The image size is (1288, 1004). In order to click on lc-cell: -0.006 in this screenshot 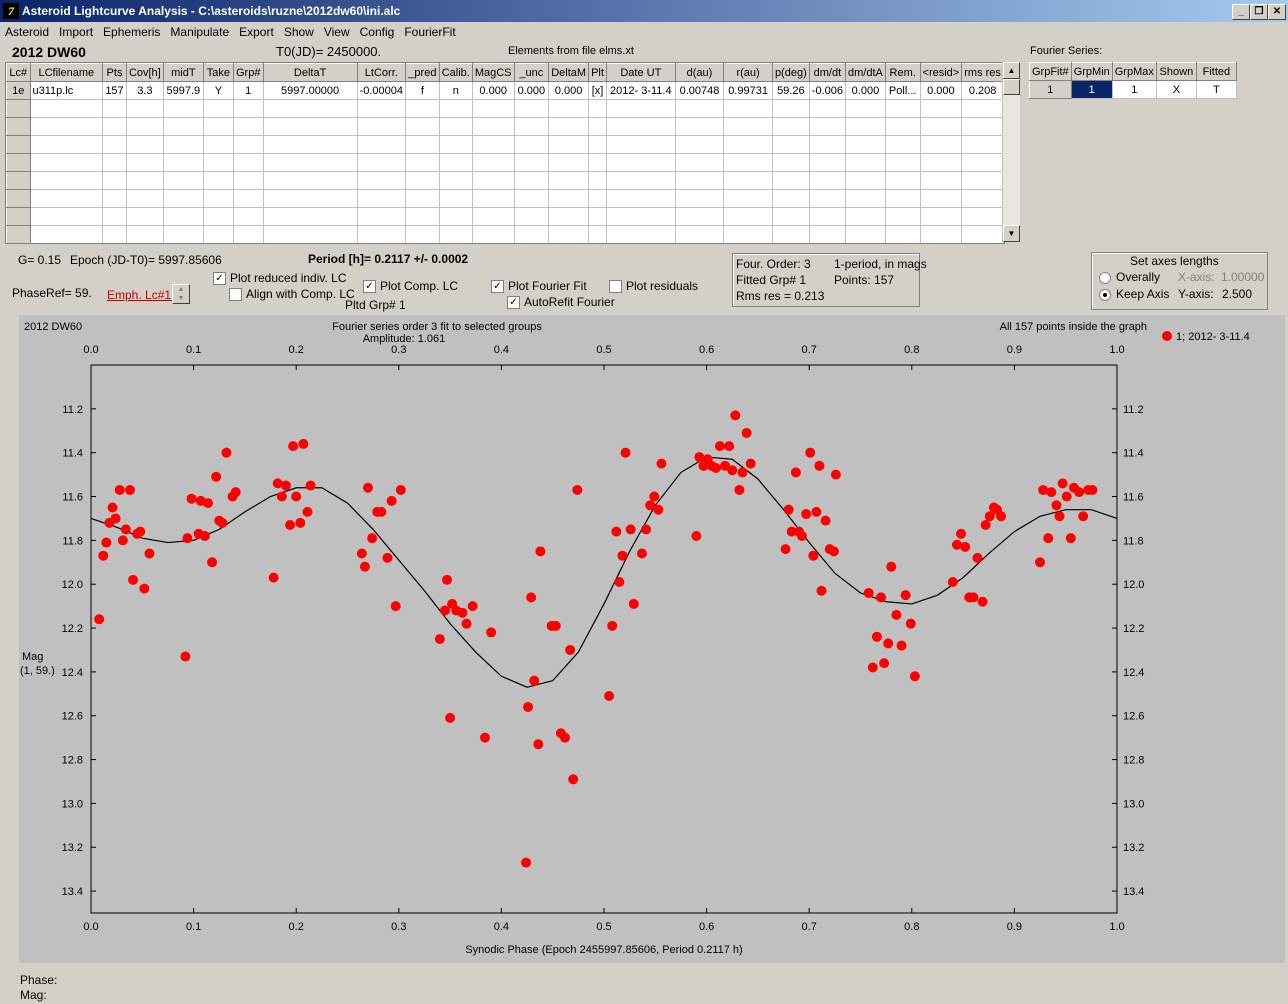, I will do `click(827, 90)`.